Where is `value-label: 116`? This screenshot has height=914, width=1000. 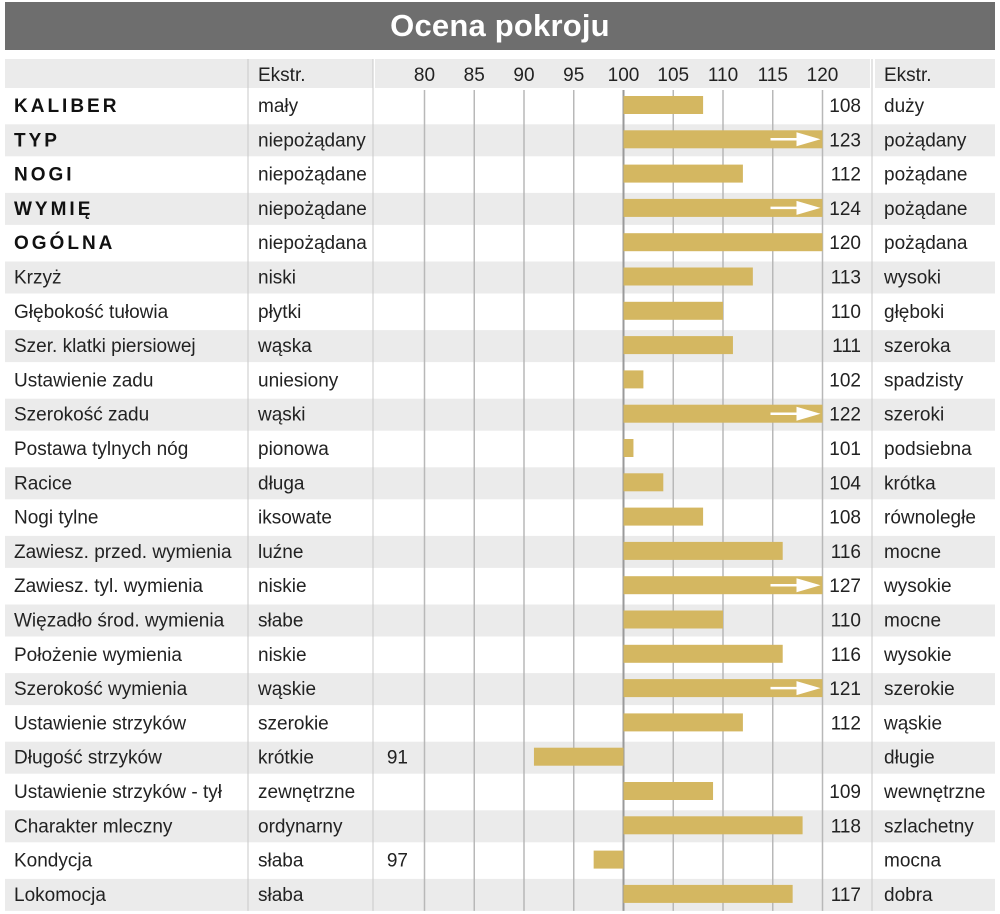
value-label: 116 is located at coordinates (846, 552).